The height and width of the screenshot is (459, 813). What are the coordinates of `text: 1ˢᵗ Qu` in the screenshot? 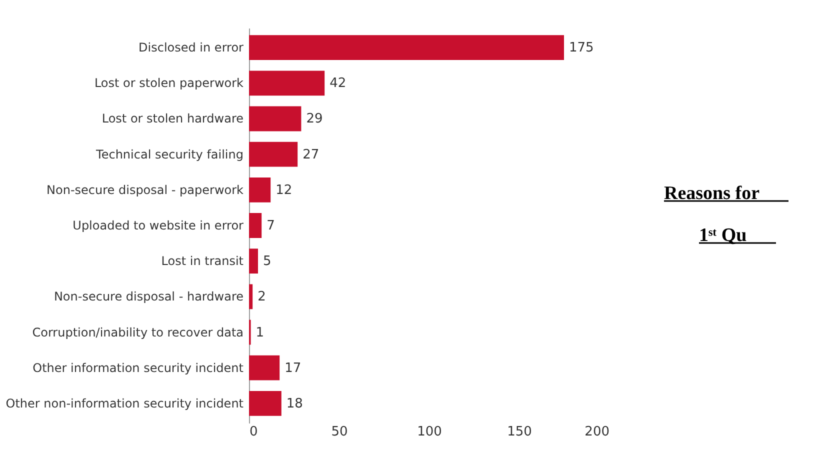 It's located at (723, 235).